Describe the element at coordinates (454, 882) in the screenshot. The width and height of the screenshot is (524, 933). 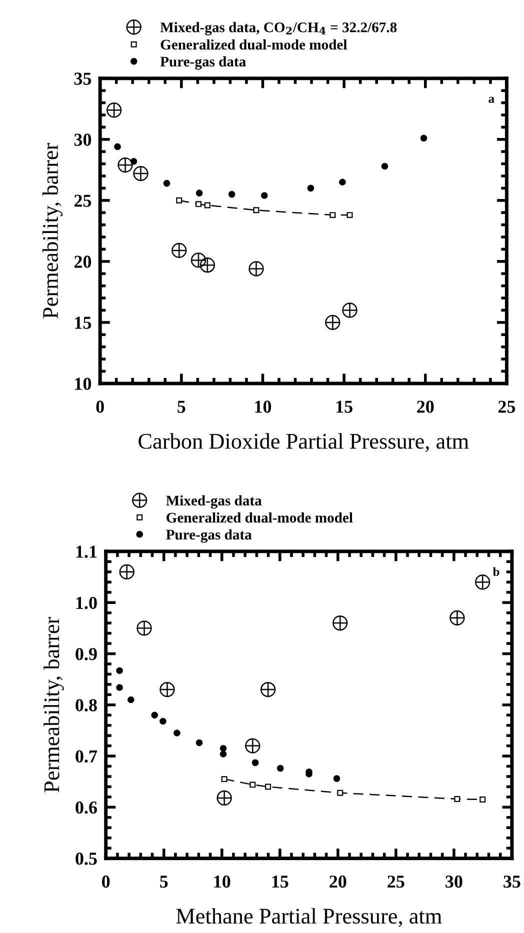
I see `x-tick-label: 30` at that location.